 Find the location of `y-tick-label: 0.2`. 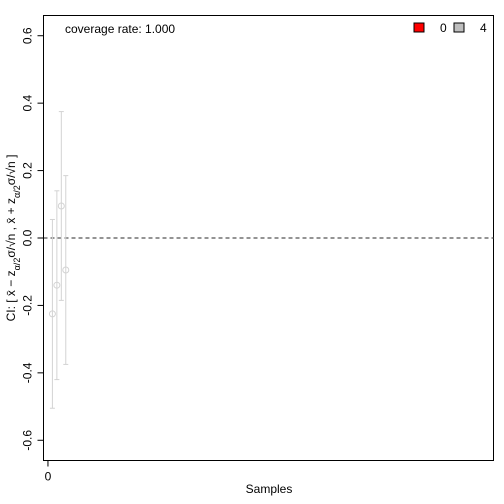

y-tick-label: 0.2 is located at coordinates (28, 170).